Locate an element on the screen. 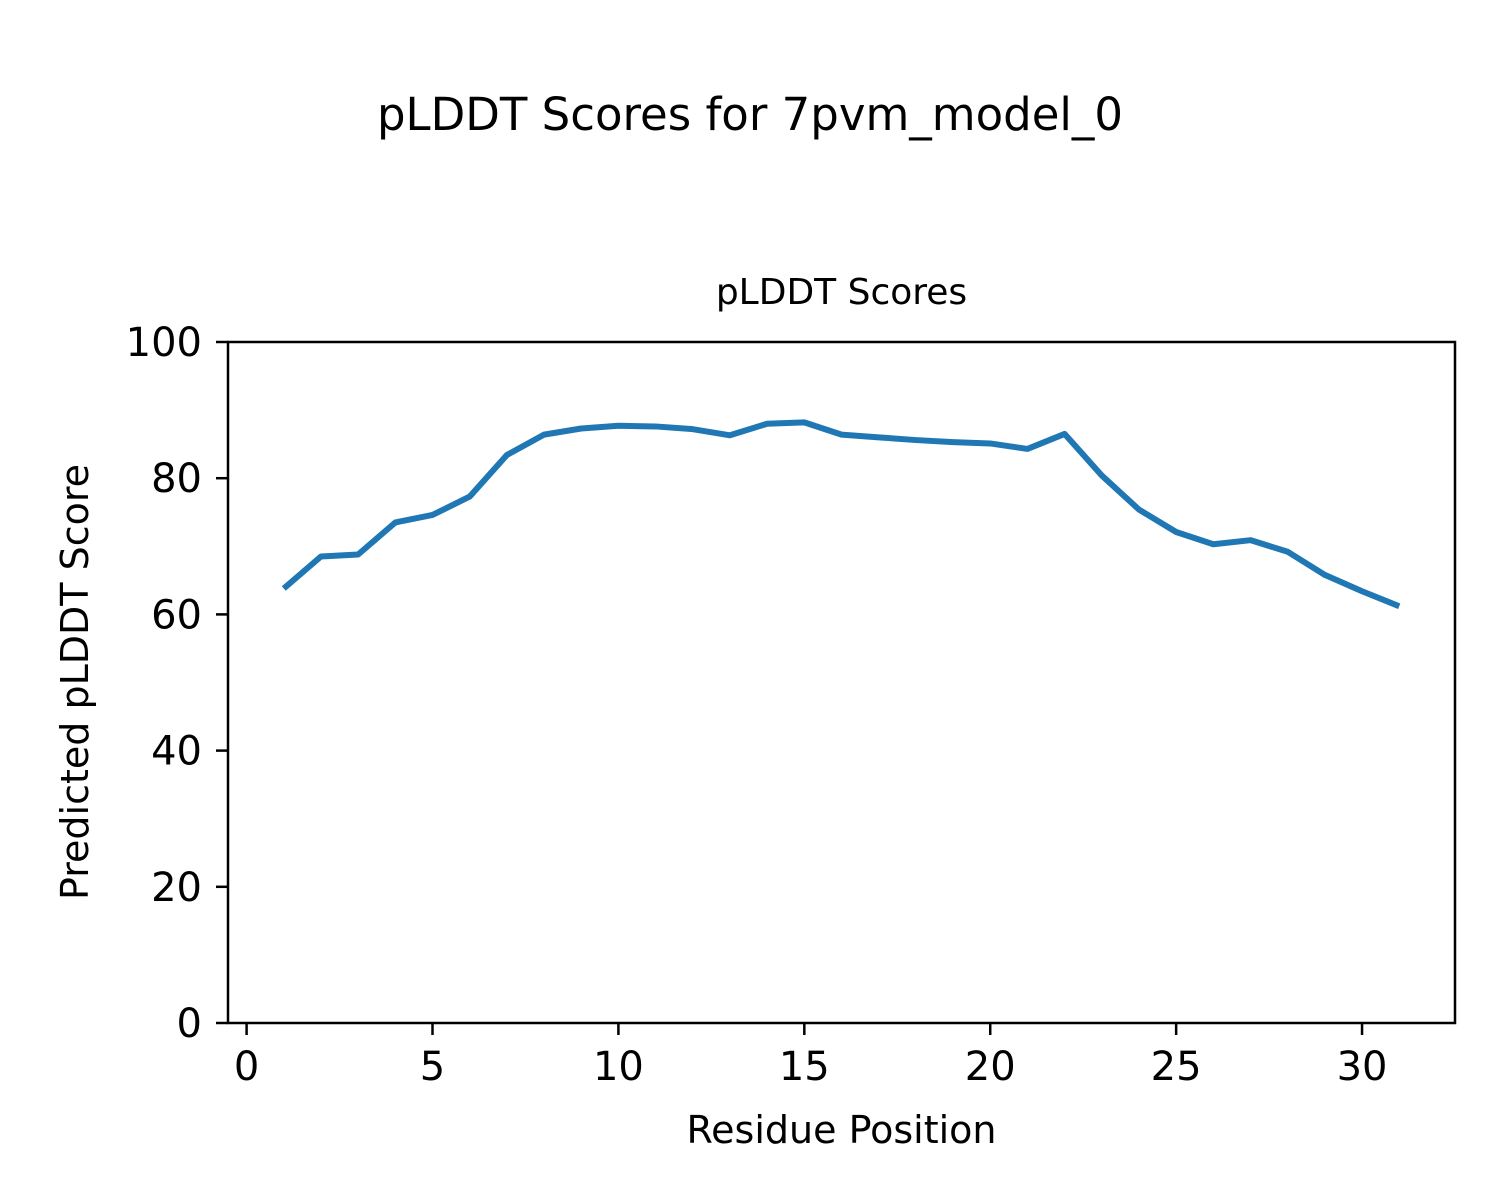  y-tick-label: 20 is located at coordinates (176, 888).